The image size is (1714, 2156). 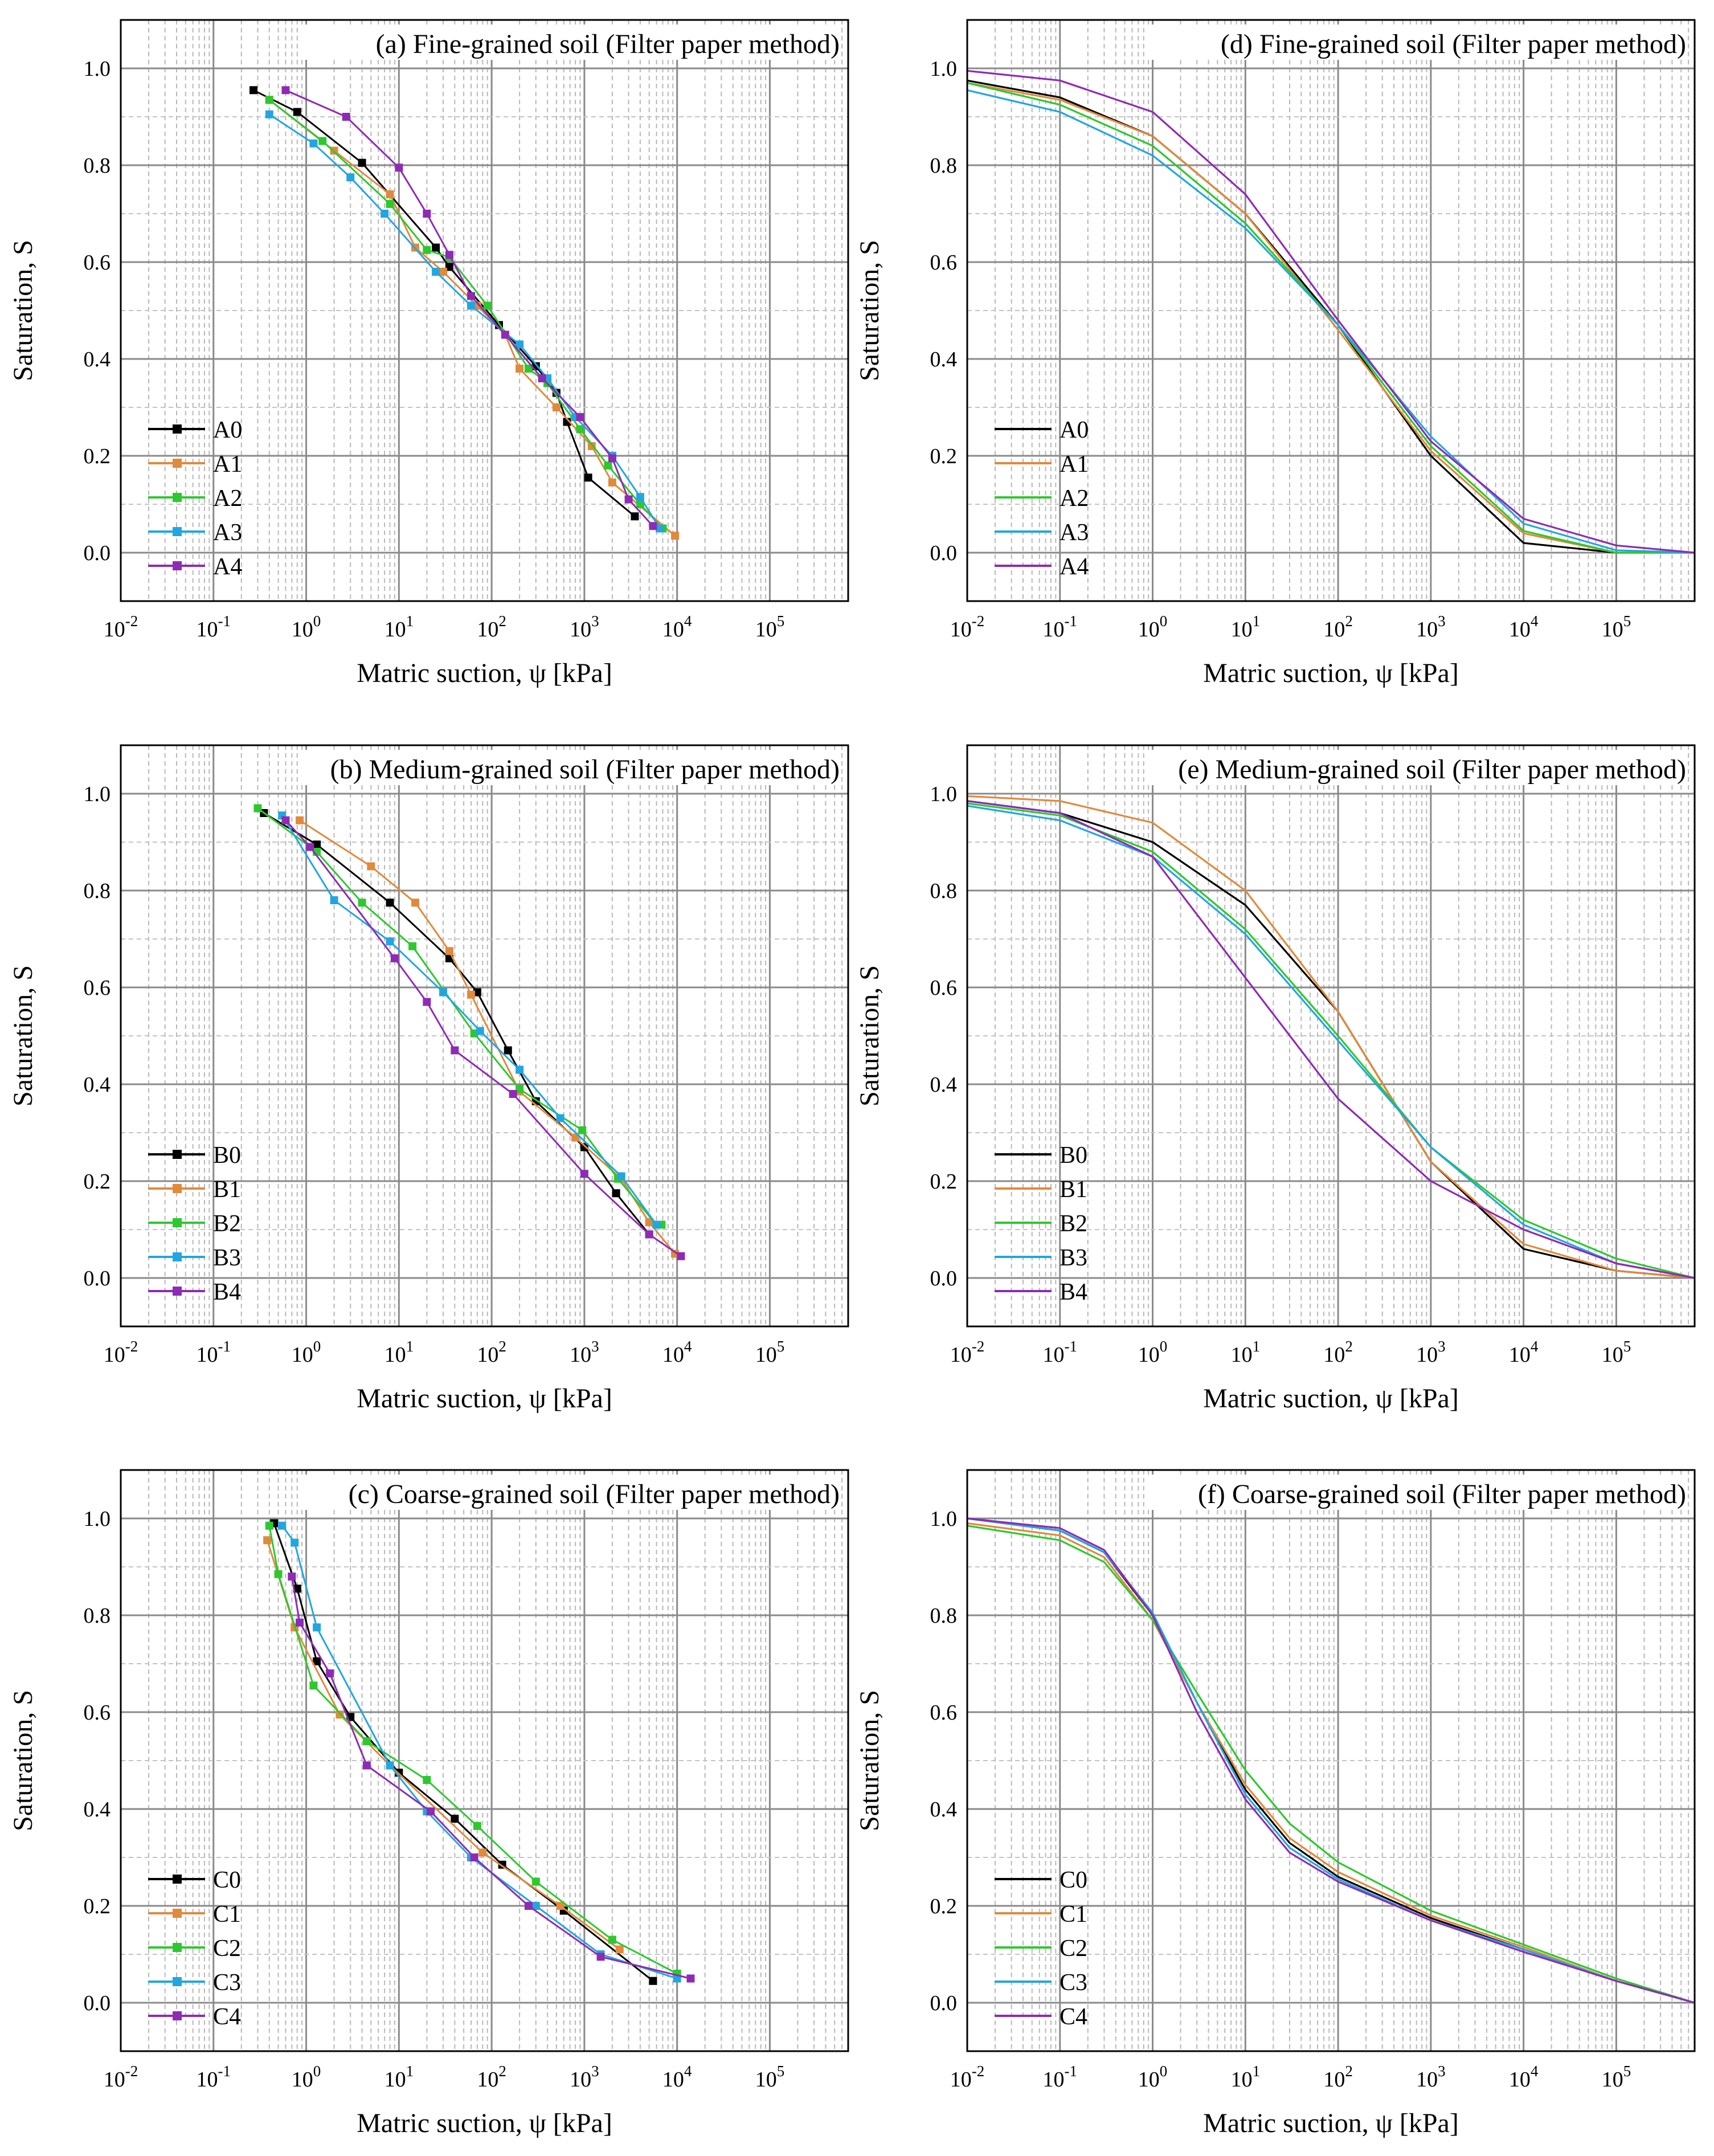 What do you see at coordinates (1041, 1223) in the screenshot?
I see `legend: B0 B1 B2 B3 B4` at bounding box center [1041, 1223].